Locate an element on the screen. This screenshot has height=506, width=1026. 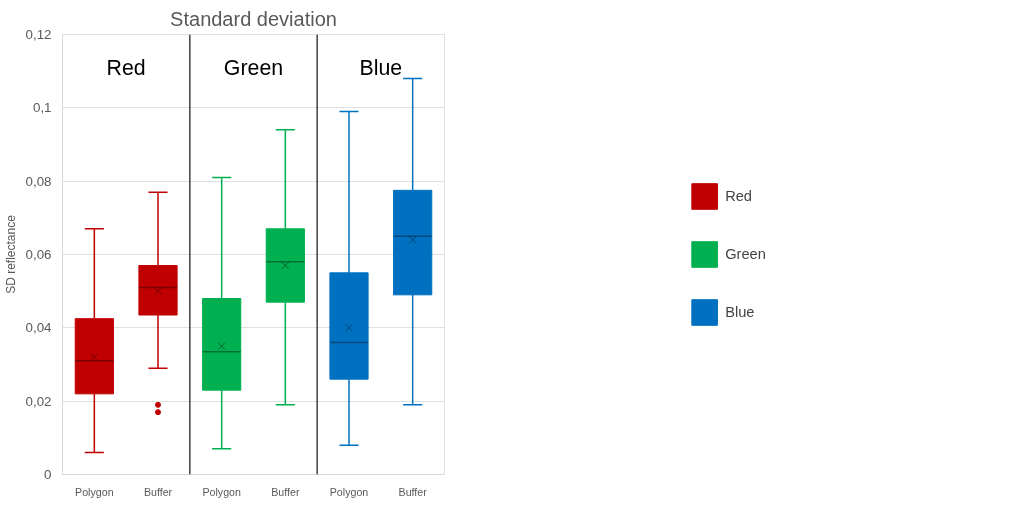
chart-title: Standard deviation is located at coordinates (253, 18).